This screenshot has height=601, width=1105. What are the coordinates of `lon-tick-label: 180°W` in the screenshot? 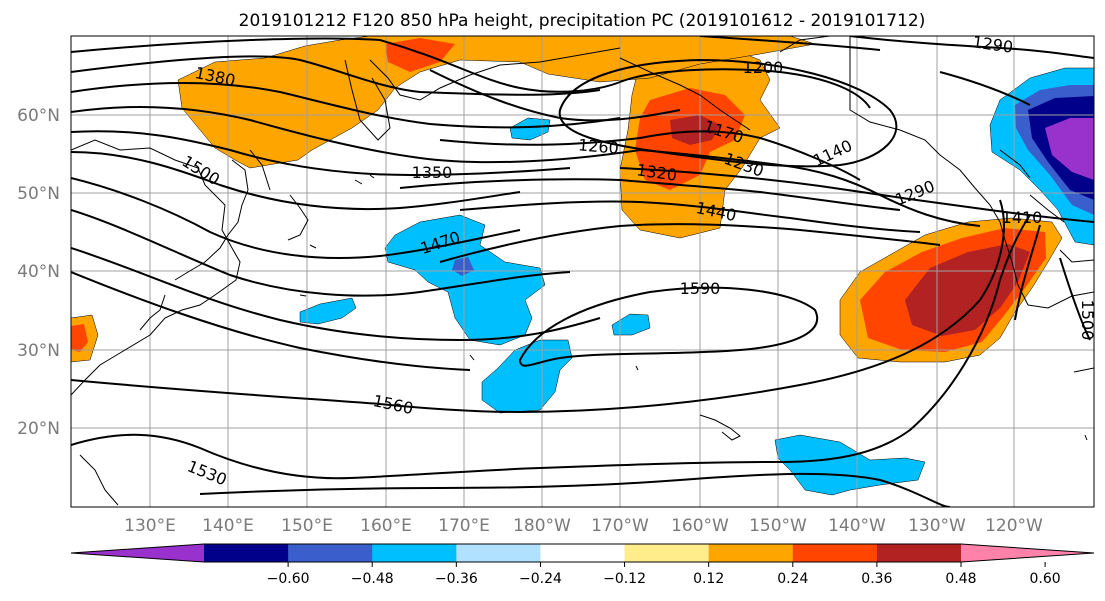 It's located at (542, 526).